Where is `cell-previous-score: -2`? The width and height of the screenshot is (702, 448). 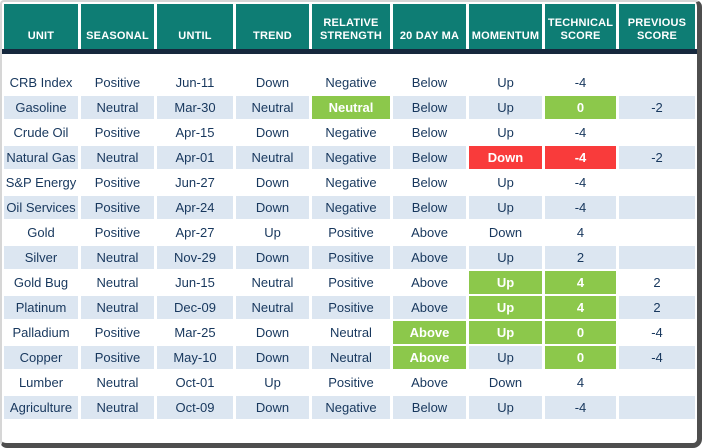
cell-previous-score: -2 is located at coordinates (657, 157).